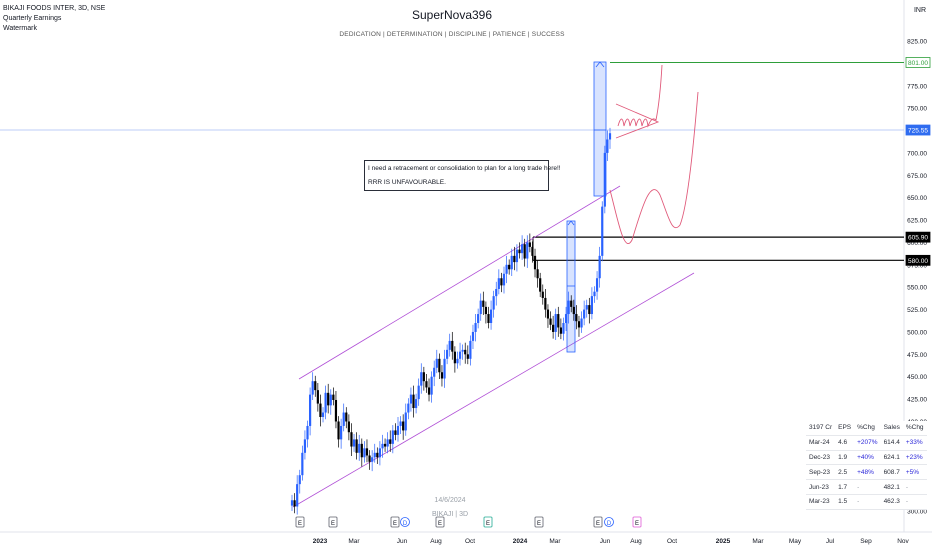 The image size is (932, 550). Describe the element at coordinates (845, 502) in the screenshot. I see `earnings-table-cell: 1.5` at that location.